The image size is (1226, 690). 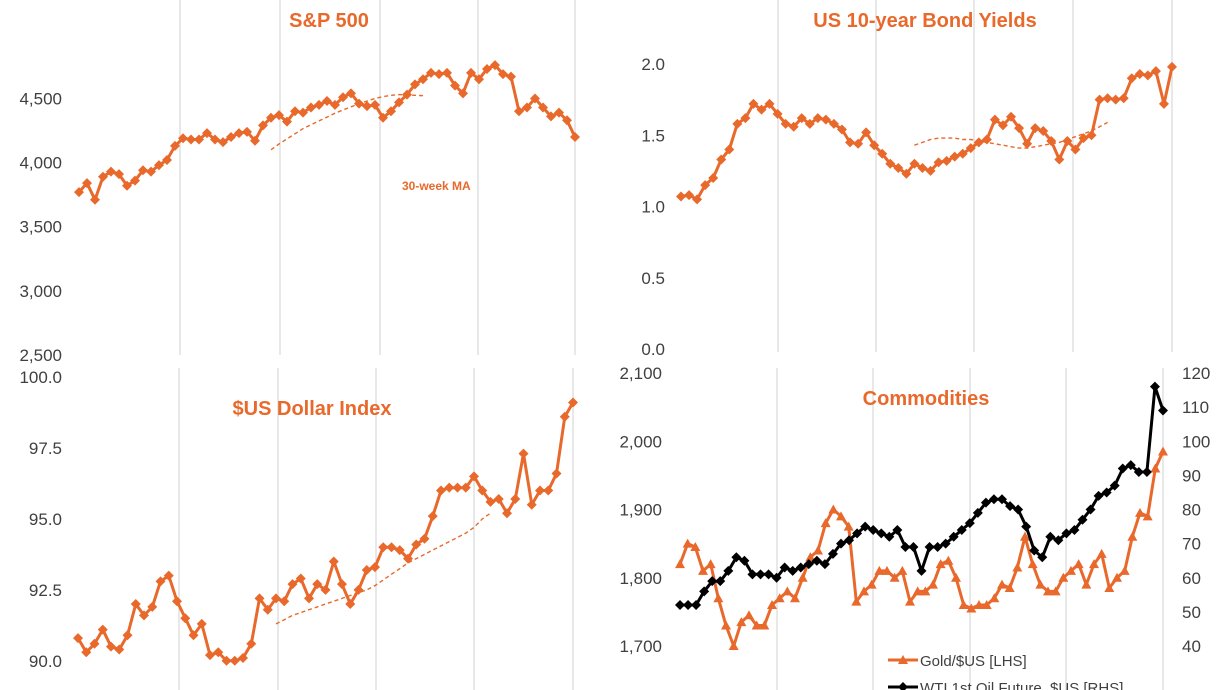 What do you see at coordinates (312, 409) in the screenshot?
I see `chart-title: $US Dollar Index` at bounding box center [312, 409].